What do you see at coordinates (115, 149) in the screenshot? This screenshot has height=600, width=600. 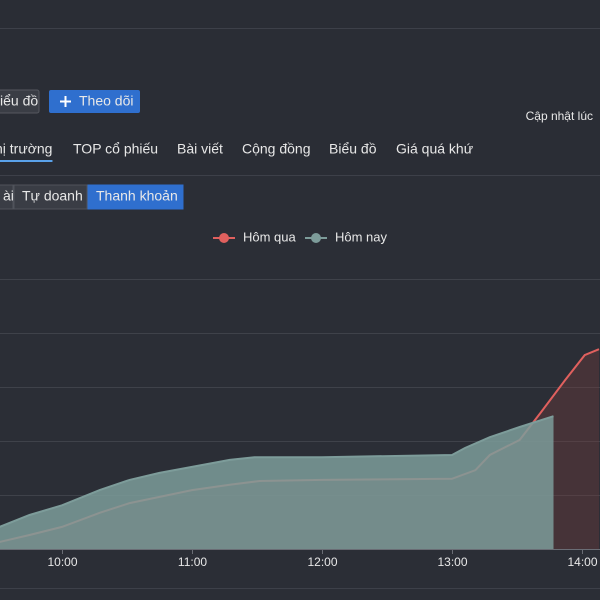 I see `tab: TOP cổ phiếu` at bounding box center [115, 149].